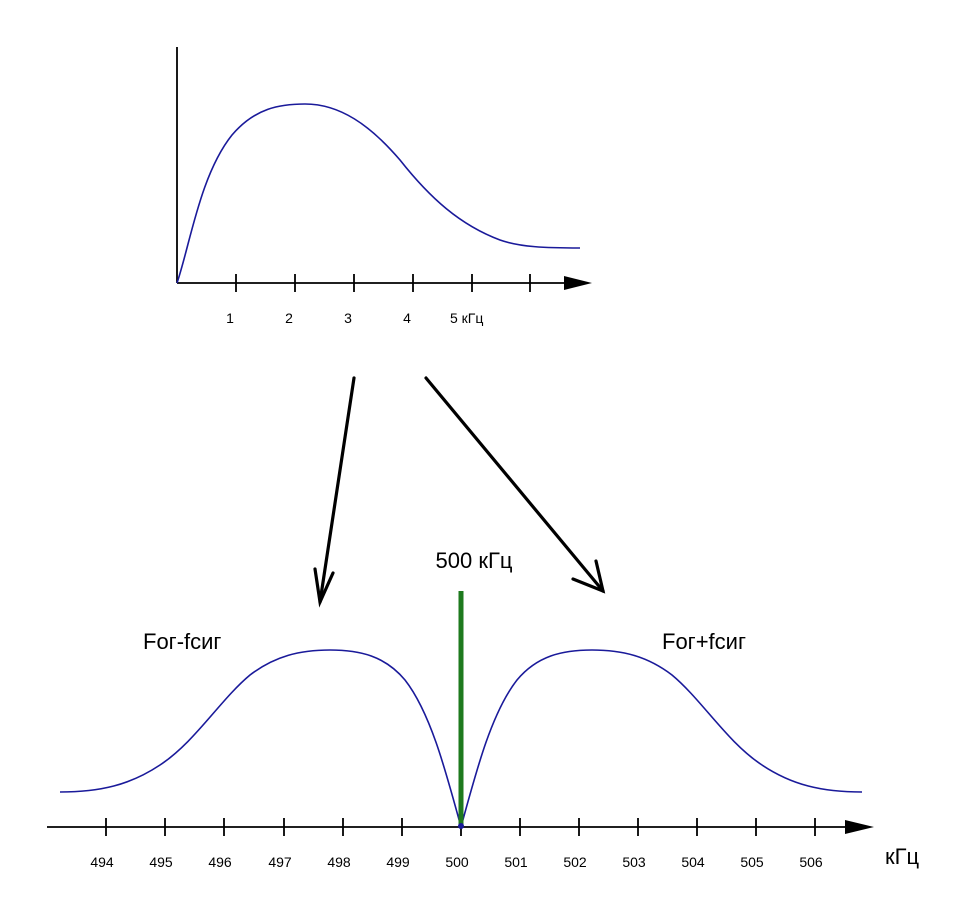 This screenshot has height=919, width=975. I want to click on arrow-to-upper-sideband, so click(515, 485).